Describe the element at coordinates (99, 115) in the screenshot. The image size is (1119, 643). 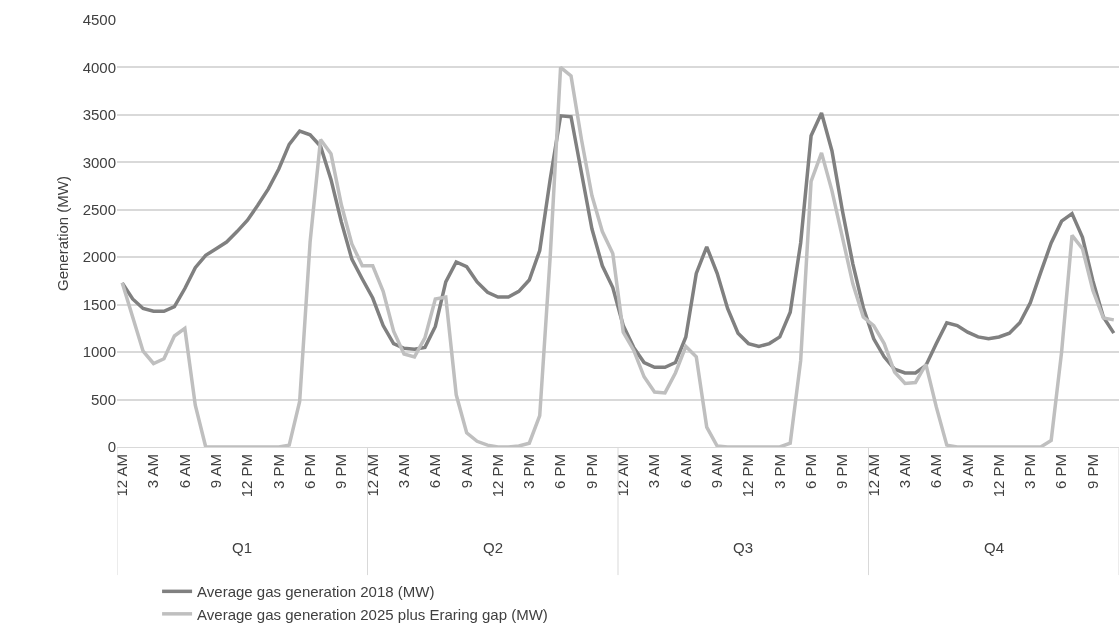
I see `y-tick-label: 3500` at that location.